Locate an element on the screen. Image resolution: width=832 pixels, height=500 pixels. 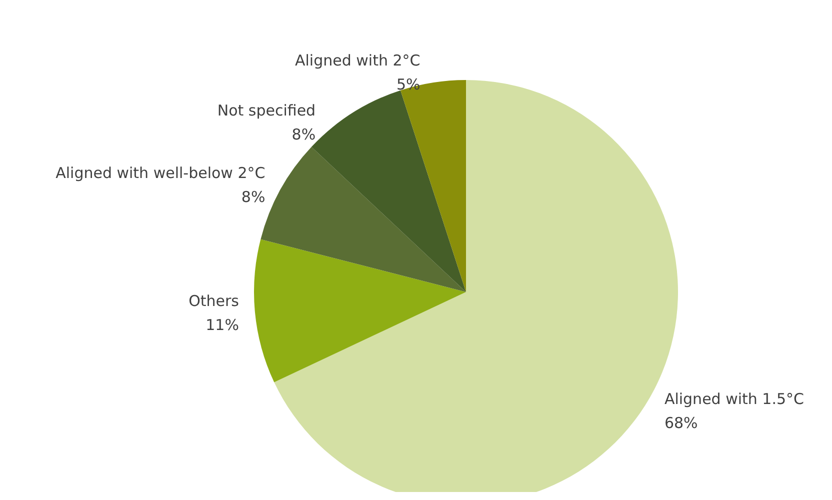
slice-label: Not specified is located at coordinates (266, 111).